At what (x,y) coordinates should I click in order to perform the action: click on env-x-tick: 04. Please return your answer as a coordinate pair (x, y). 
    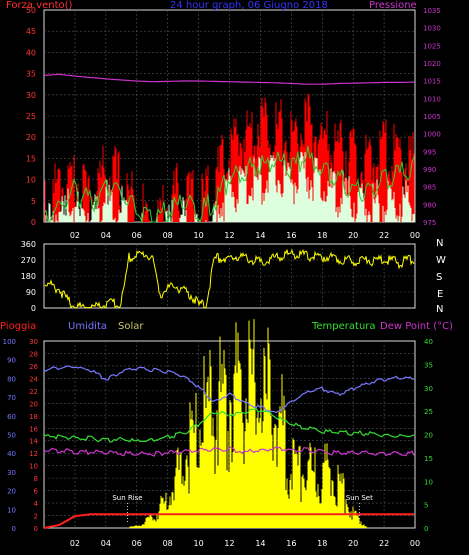
    Looking at the image, I should click on (106, 543).